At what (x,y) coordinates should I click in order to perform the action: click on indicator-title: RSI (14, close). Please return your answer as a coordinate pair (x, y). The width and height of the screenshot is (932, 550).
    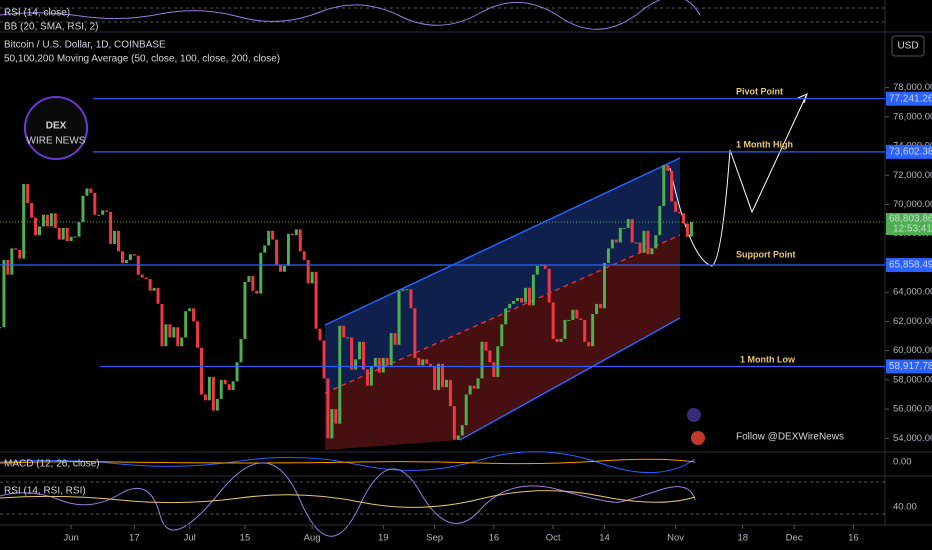
    Looking at the image, I should click on (37, 13).